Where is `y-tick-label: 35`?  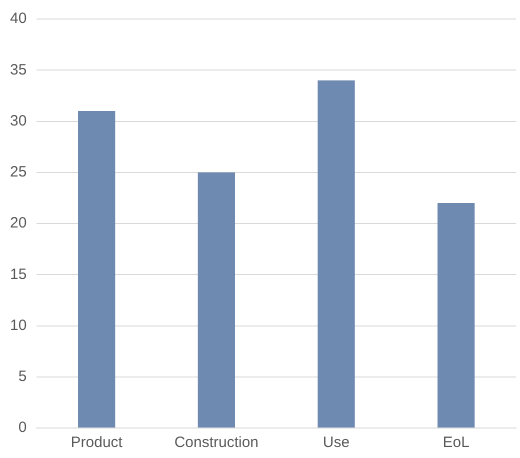 y-tick-label: 35 is located at coordinates (18, 69).